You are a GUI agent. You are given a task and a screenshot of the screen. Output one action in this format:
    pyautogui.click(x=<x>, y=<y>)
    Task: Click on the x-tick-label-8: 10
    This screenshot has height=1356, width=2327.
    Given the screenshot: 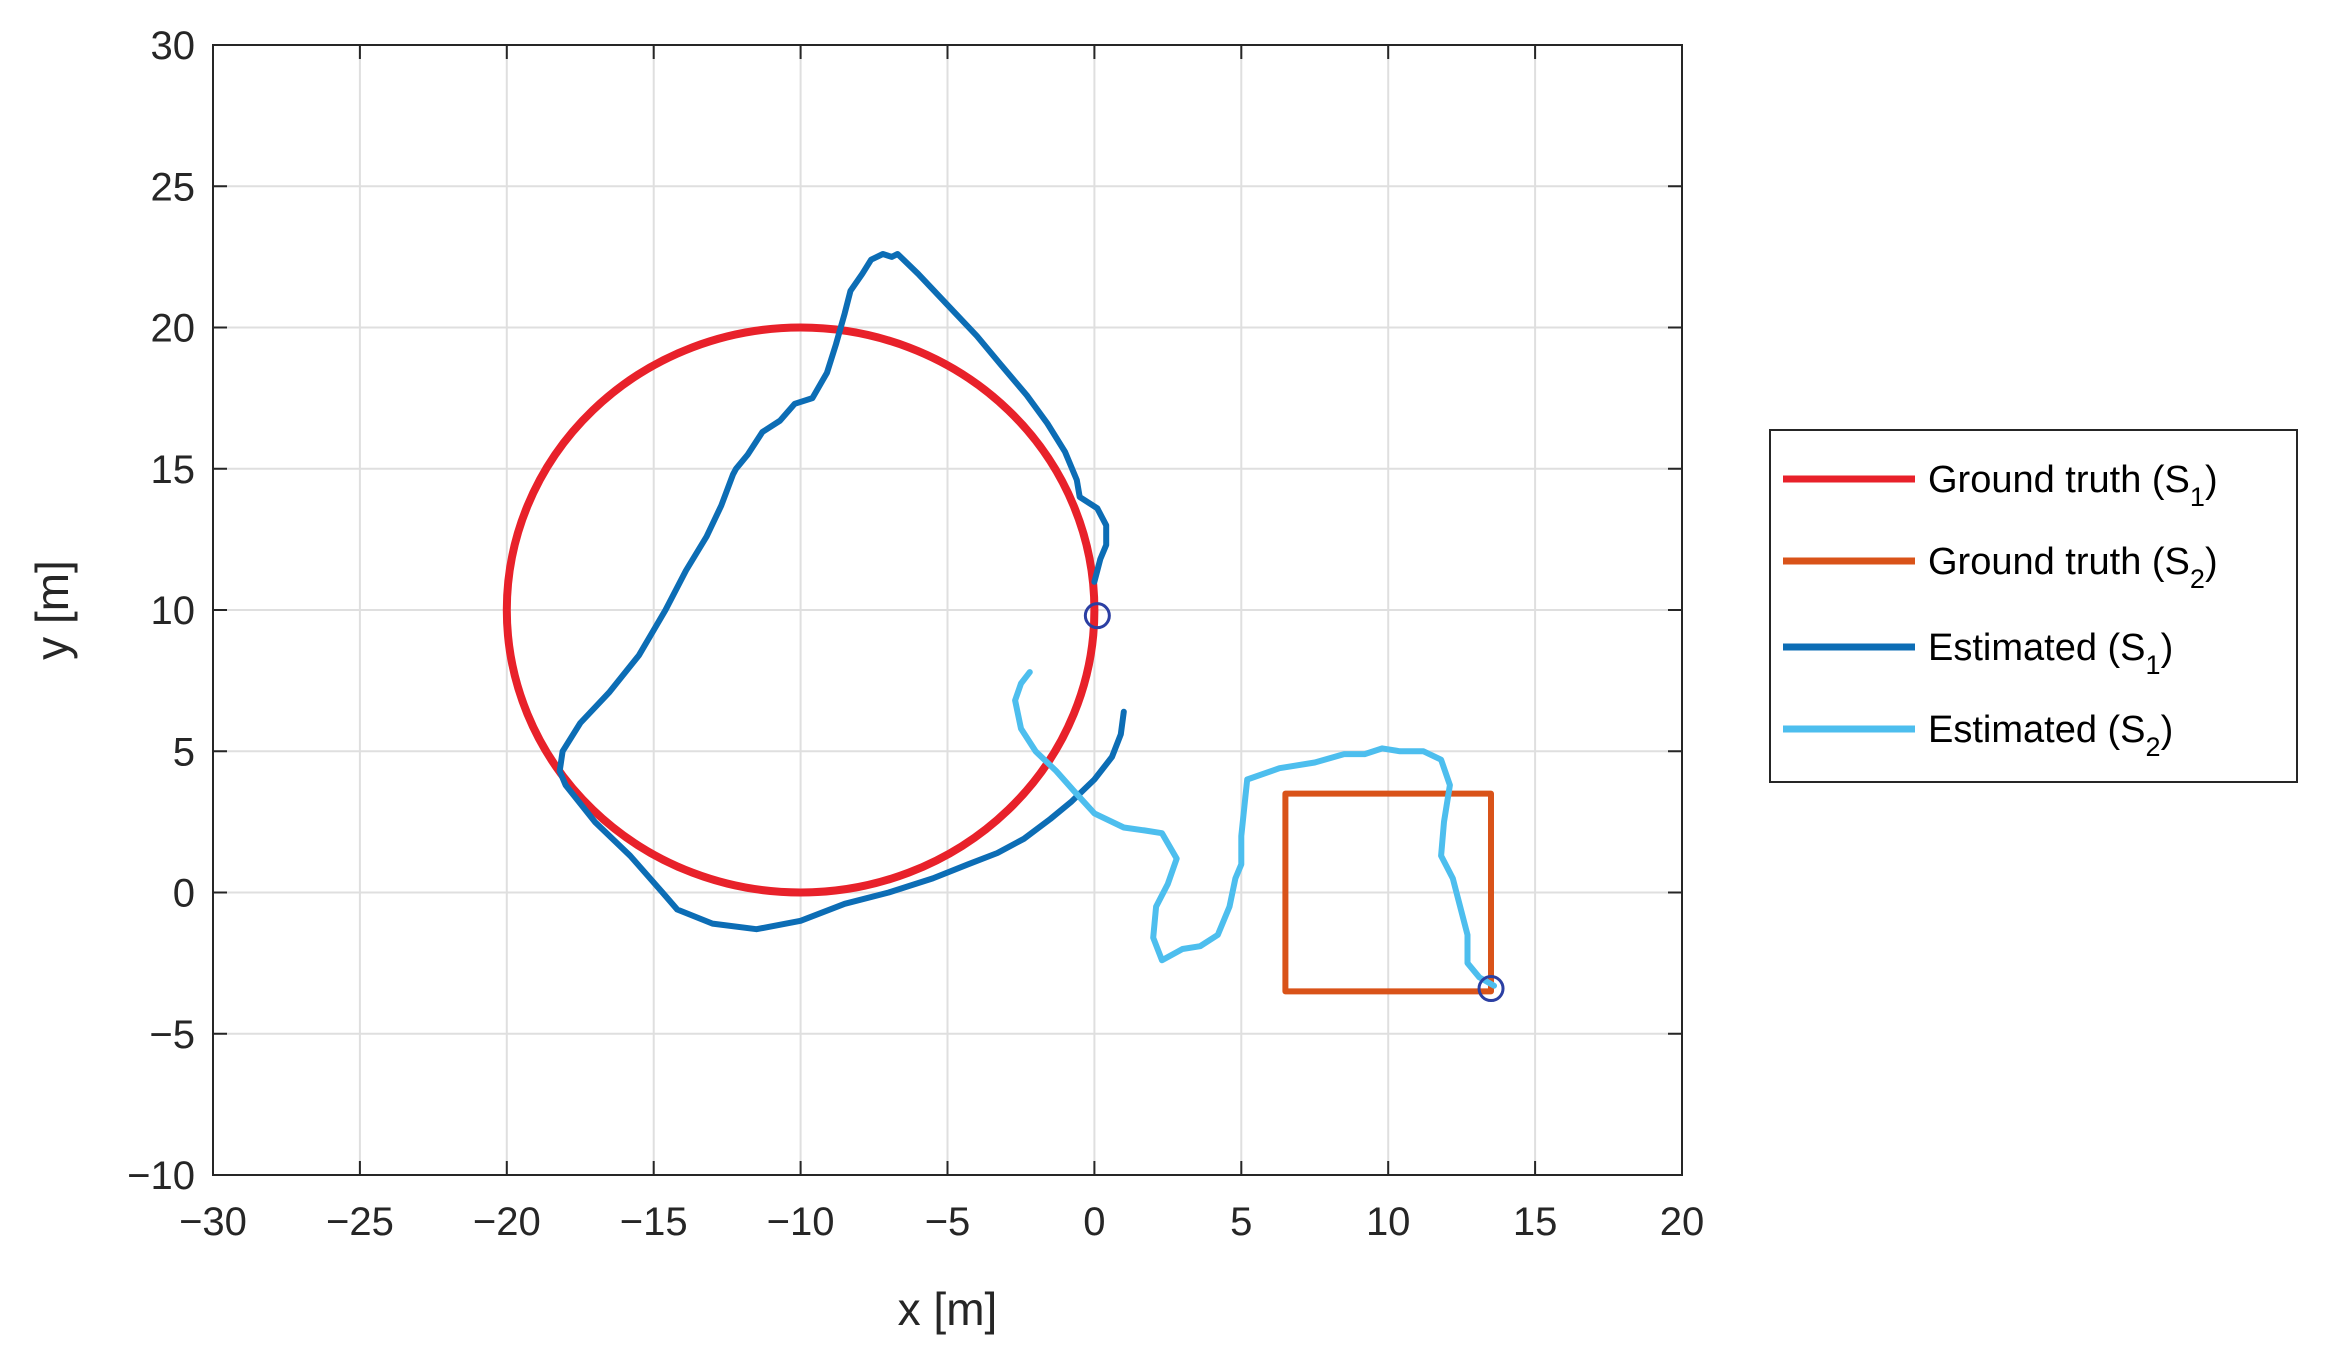 What is the action you would take?
    pyautogui.click(x=1388, y=1222)
    